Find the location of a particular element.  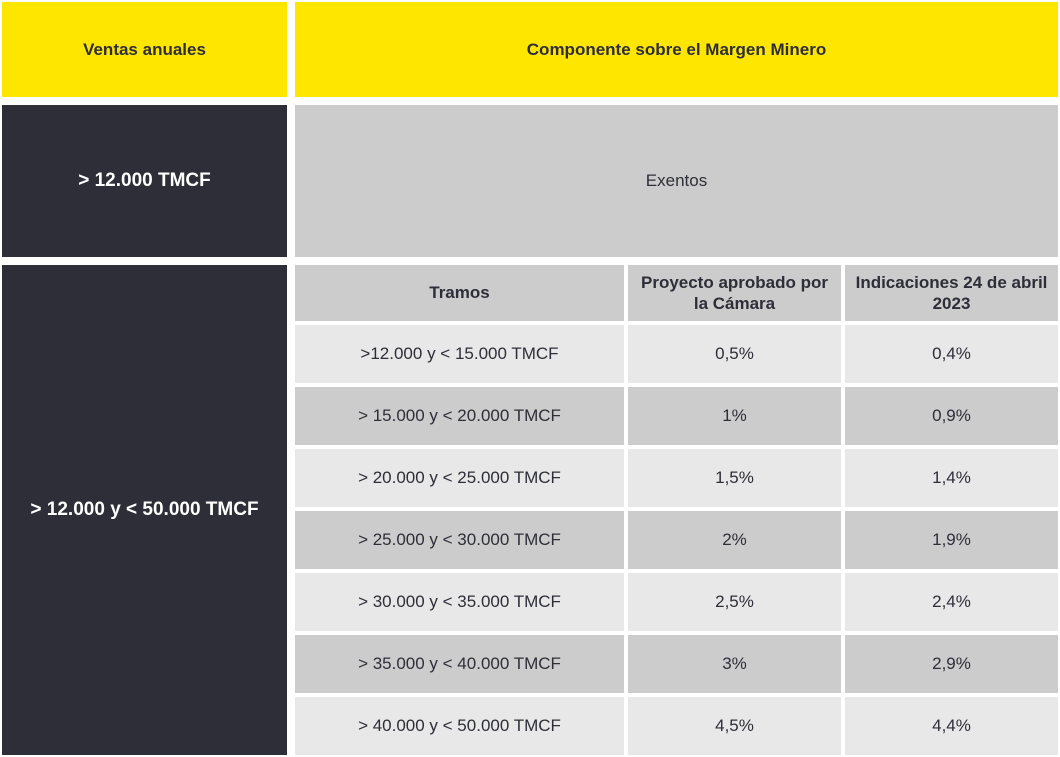

indicaciones-cell: 1,4% is located at coordinates (951, 478).